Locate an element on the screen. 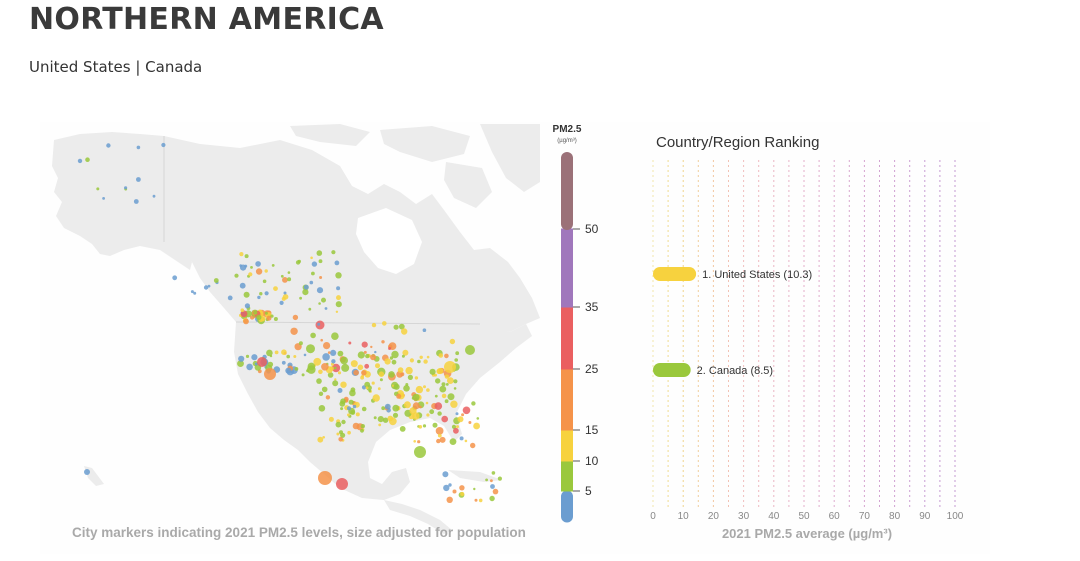  greenland-edge is located at coordinates (510, 158).